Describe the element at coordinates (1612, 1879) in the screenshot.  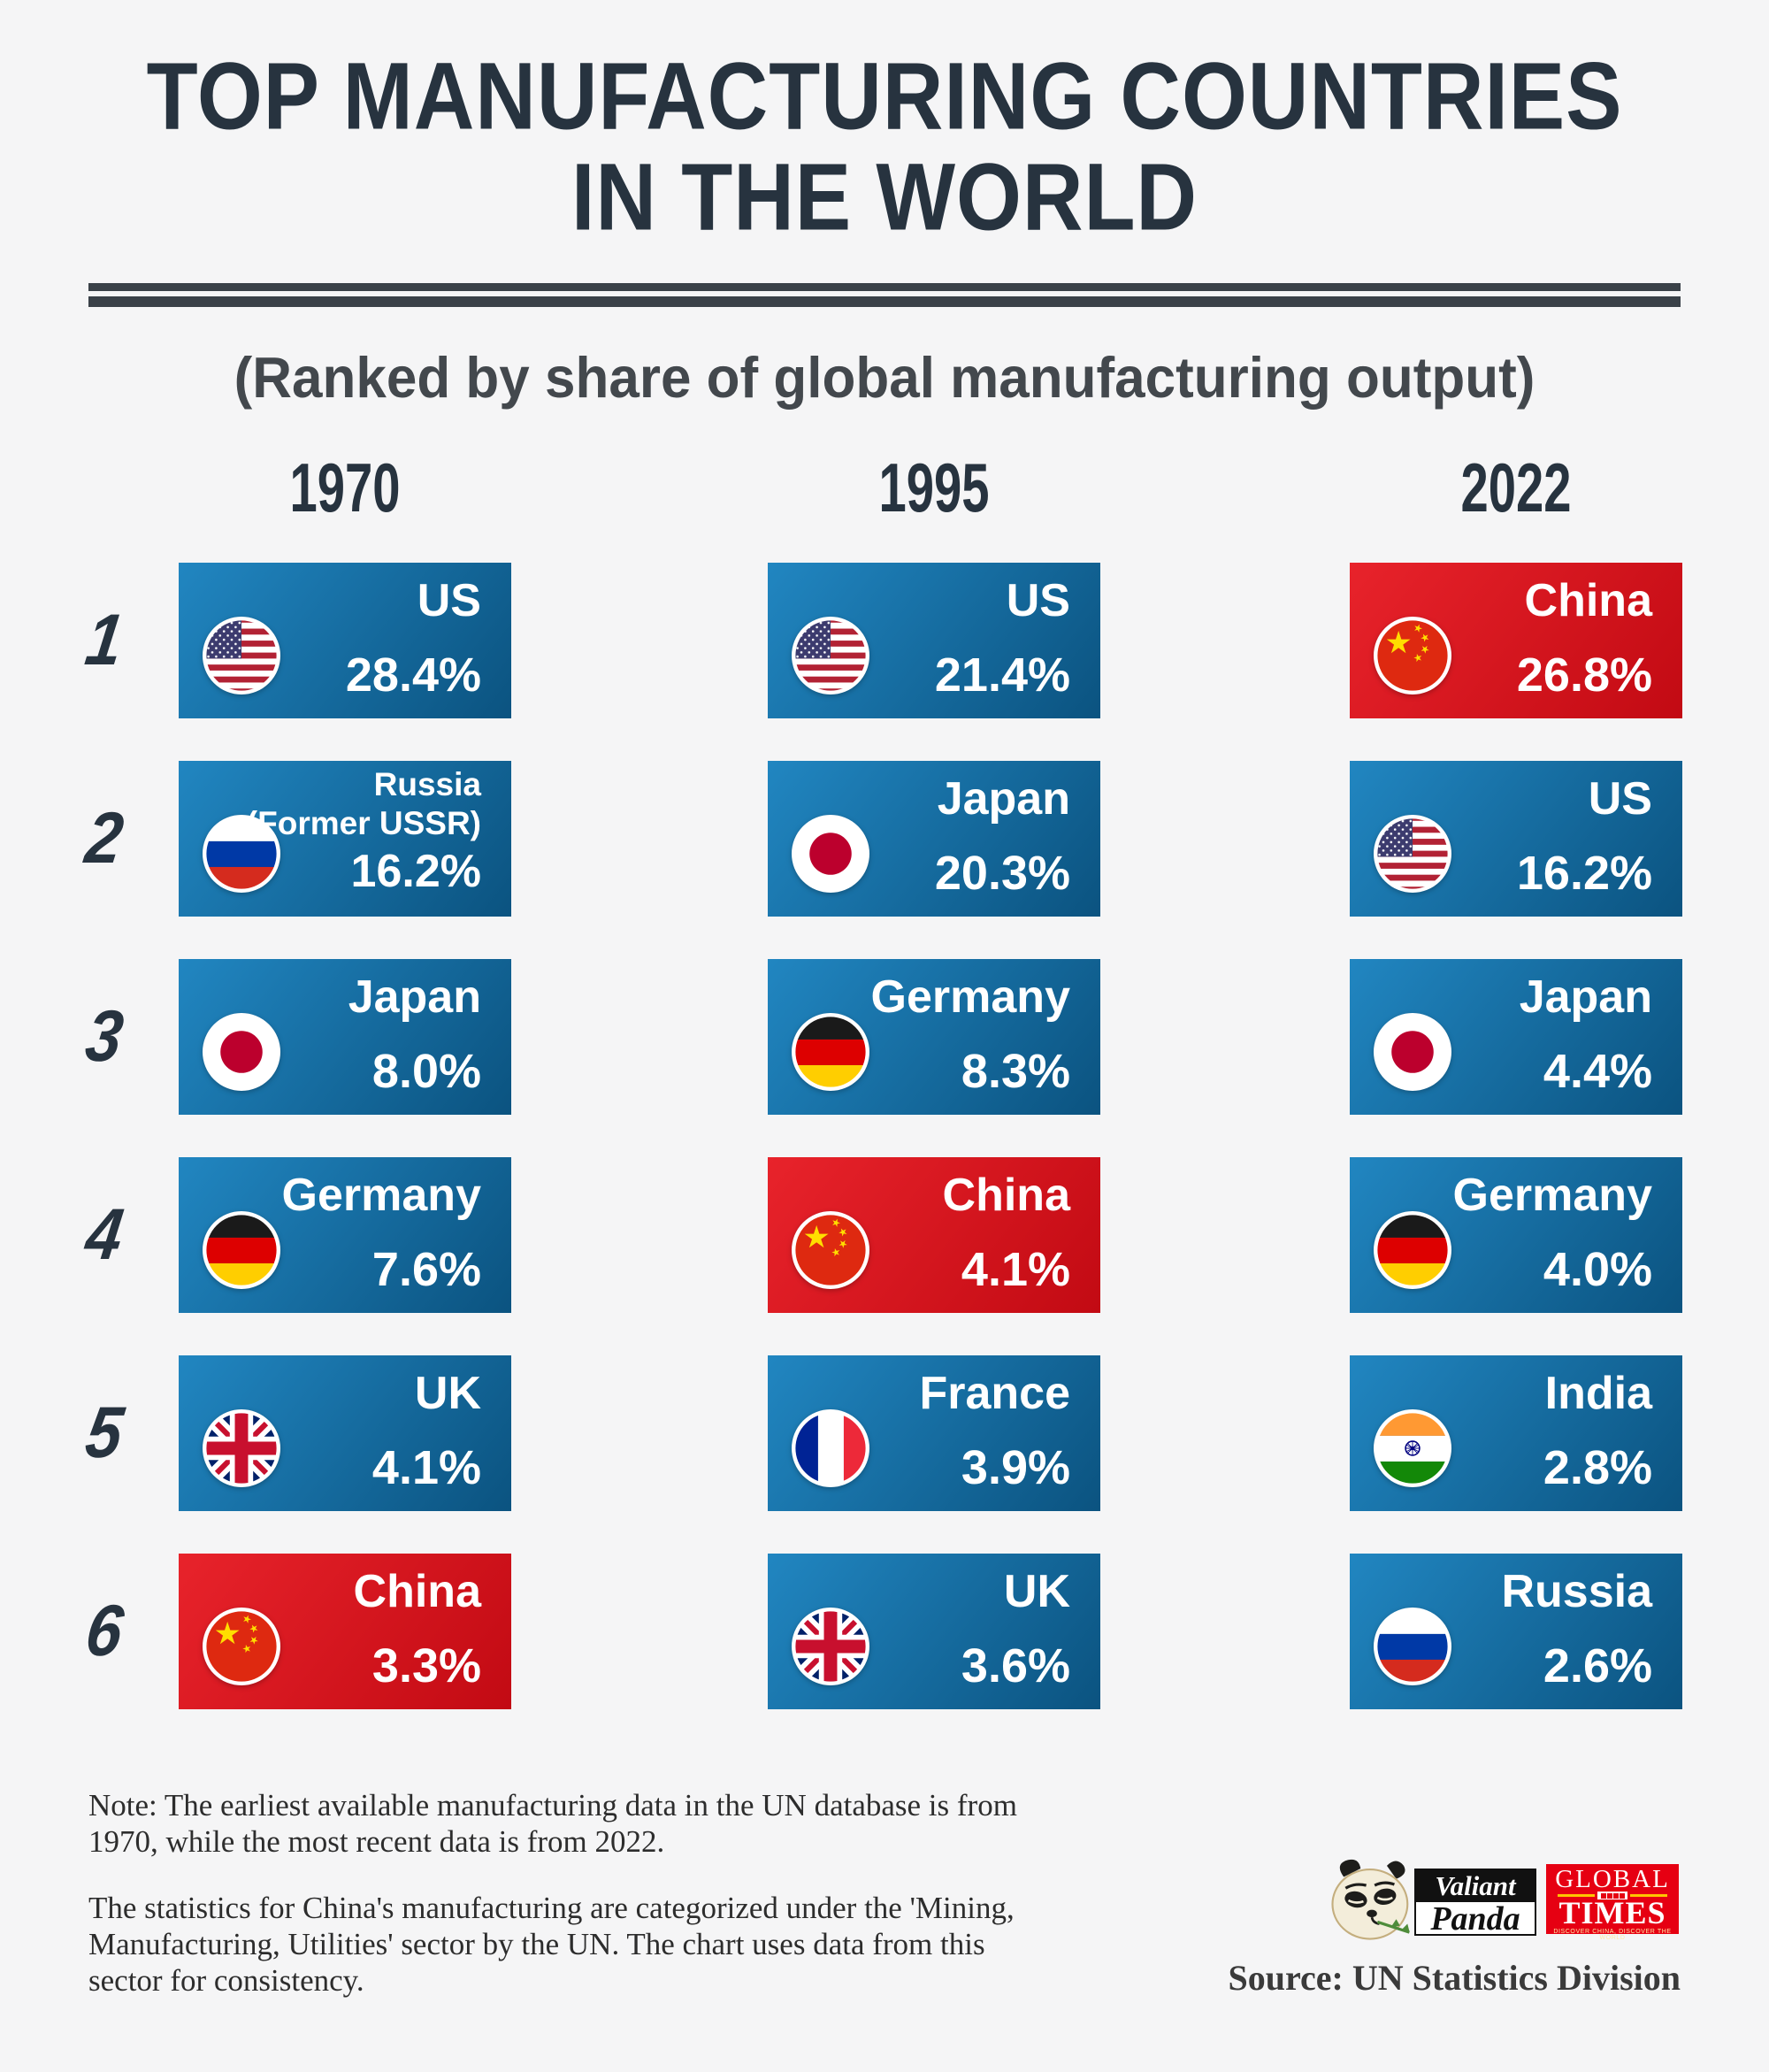
I see `global-times-logo-line1: GLOBAL` at that location.